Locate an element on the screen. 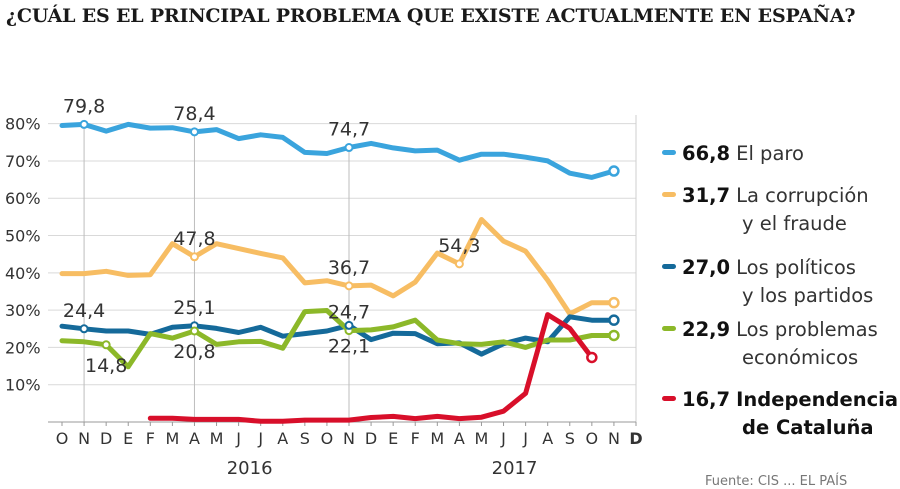 This screenshot has width=900, height=489. value-label: 25,1 is located at coordinates (194, 308).